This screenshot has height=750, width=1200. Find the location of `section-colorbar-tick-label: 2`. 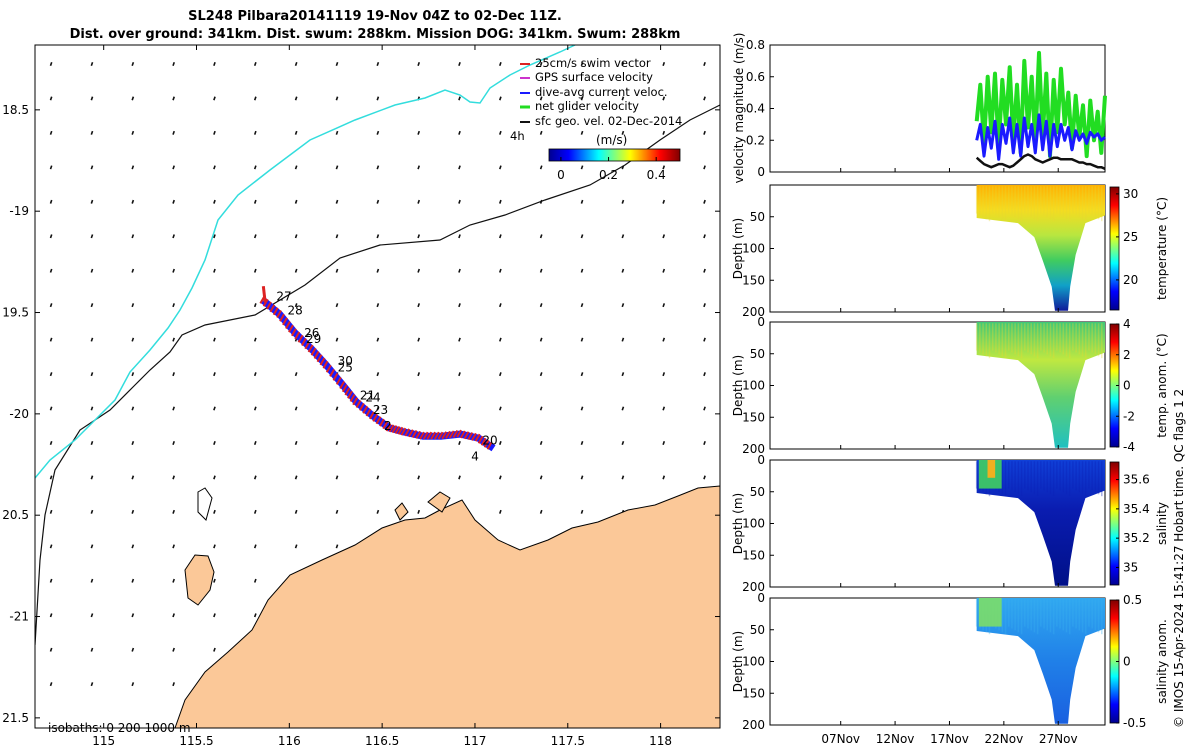

section-colorbar-tick-label: 2 is located at coordinates (1127, 355).